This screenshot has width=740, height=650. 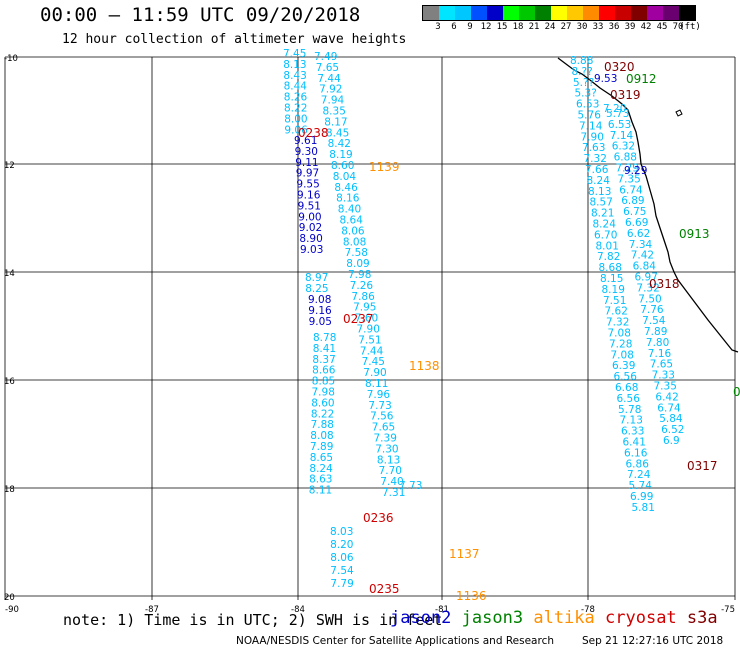 I want to click on generation-timestamp: Sep 21 12:27:16 UTC 2018, so click(x=653, y=641).